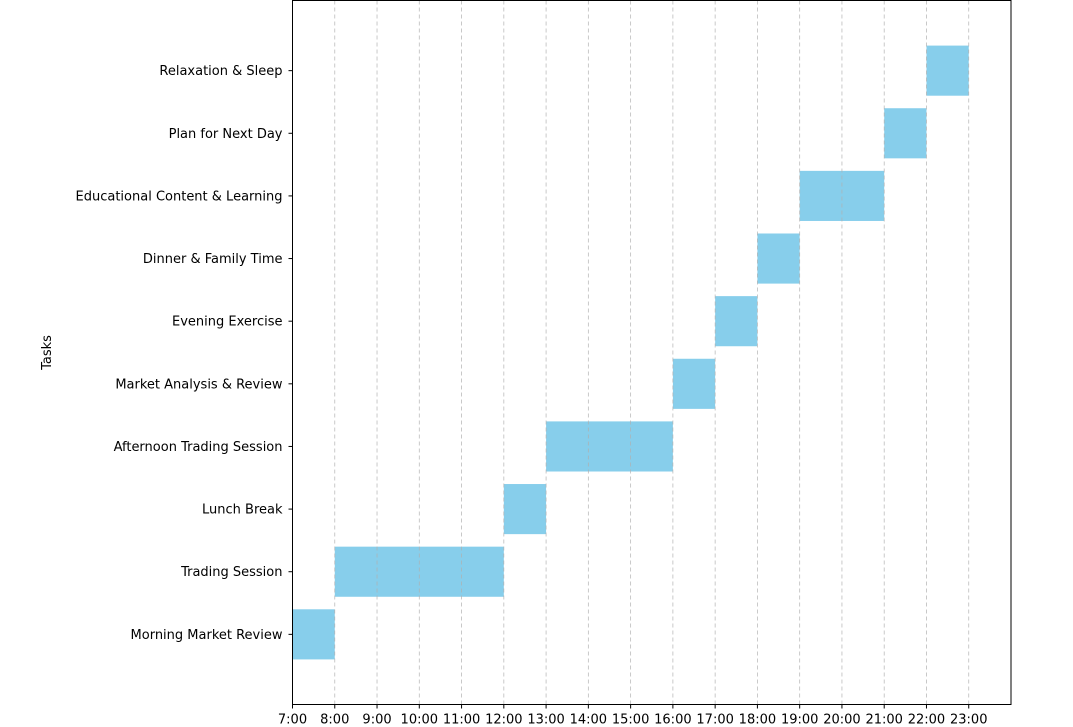 Image resolution: width=1073 pixels, height=727 pixels. I want to click on x-tick-label: 21:00, so click(883, 720).